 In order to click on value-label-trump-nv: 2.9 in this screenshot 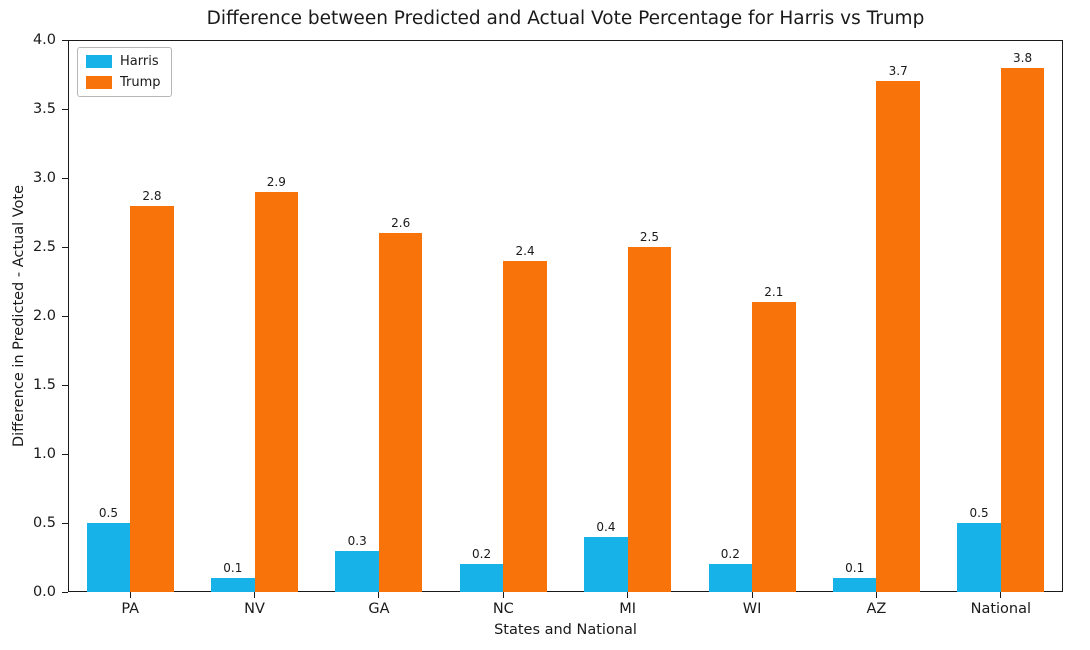, I will do `click(276, 181)`.